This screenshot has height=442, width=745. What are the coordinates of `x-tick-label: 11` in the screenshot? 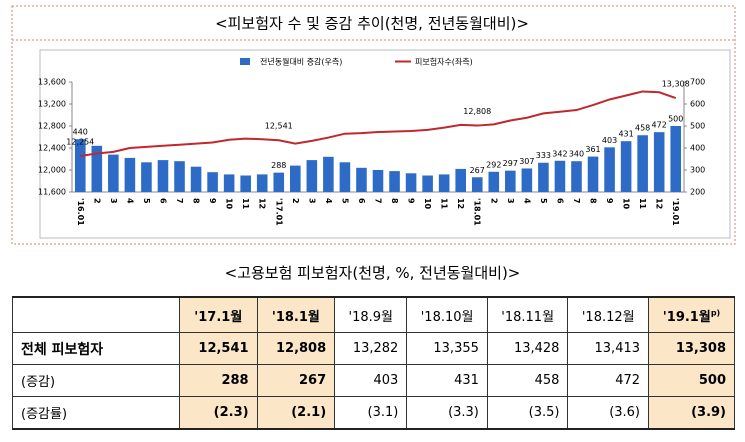 It's located at (642, 204).